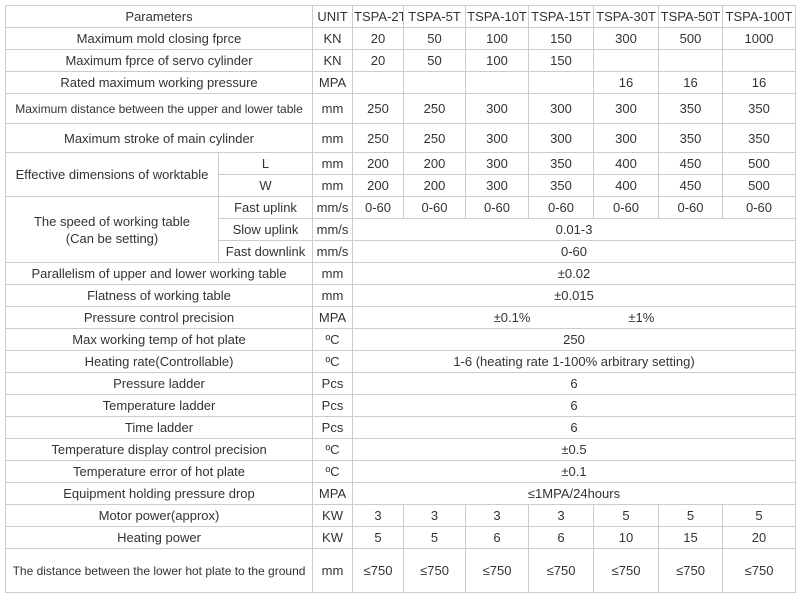  Describe the element at coordinates (159, 493) in the screenshot. I see `table-cell: Equipment holding pressure drop` at that location.